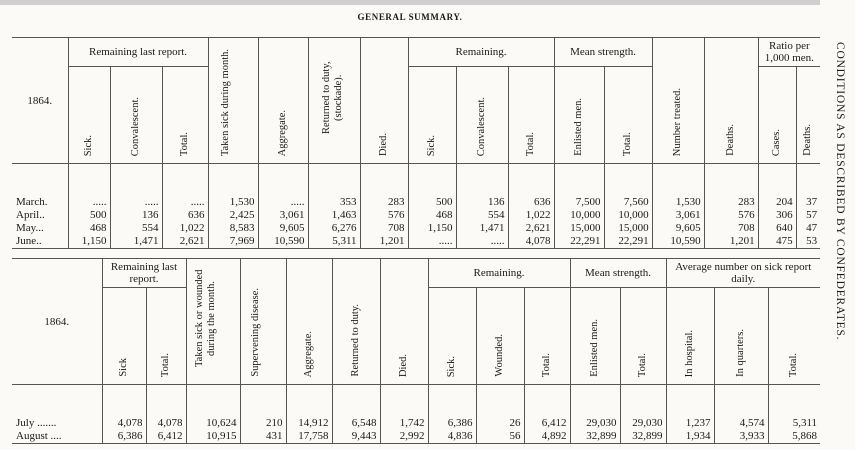  Describe the element at coordinates (777, 202) in the screenshot. I see `cell: 204` at that location.